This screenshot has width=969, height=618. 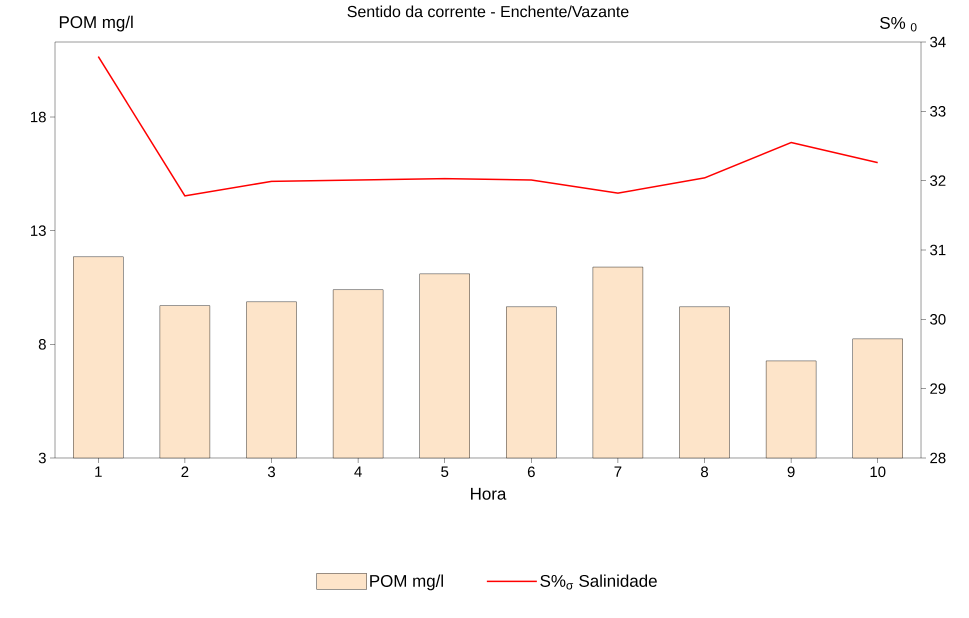 I want to click on y2-tick-label: 30, so click(x=938, y=319).